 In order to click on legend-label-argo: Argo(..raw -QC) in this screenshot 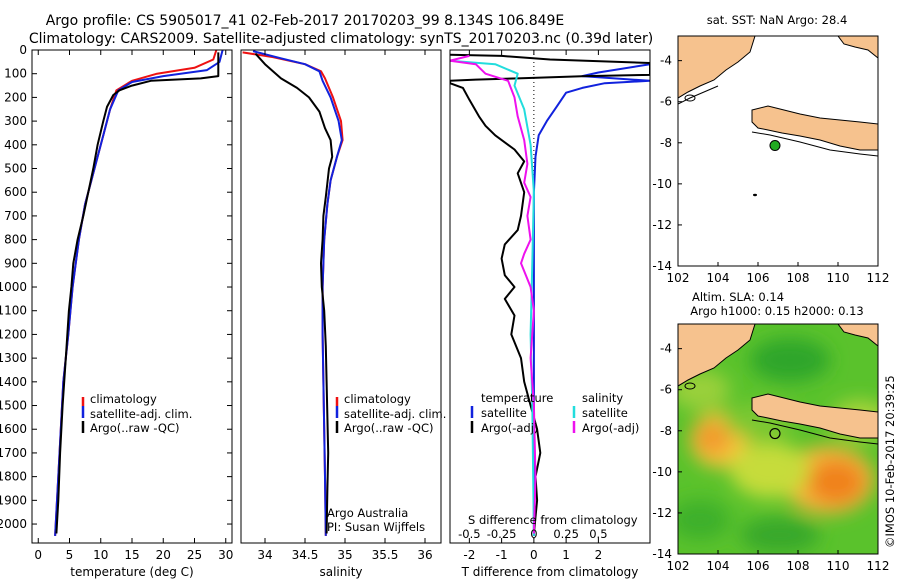, I will do `click(389, 428)`.